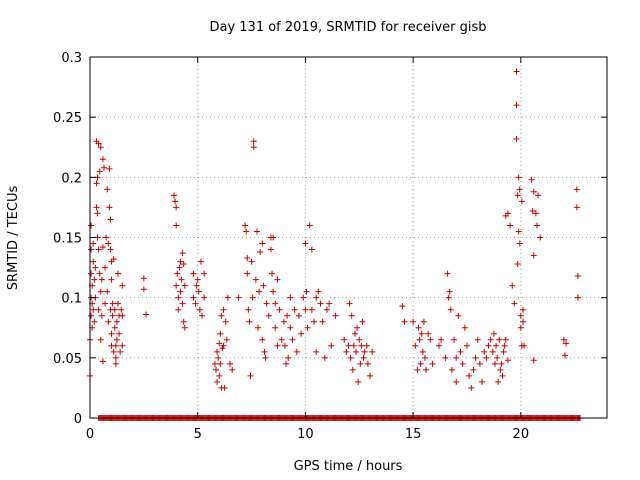 The width and height of the screenshot is (640, 480). I want to click on x-tick-label: 10, so click(305, 434).